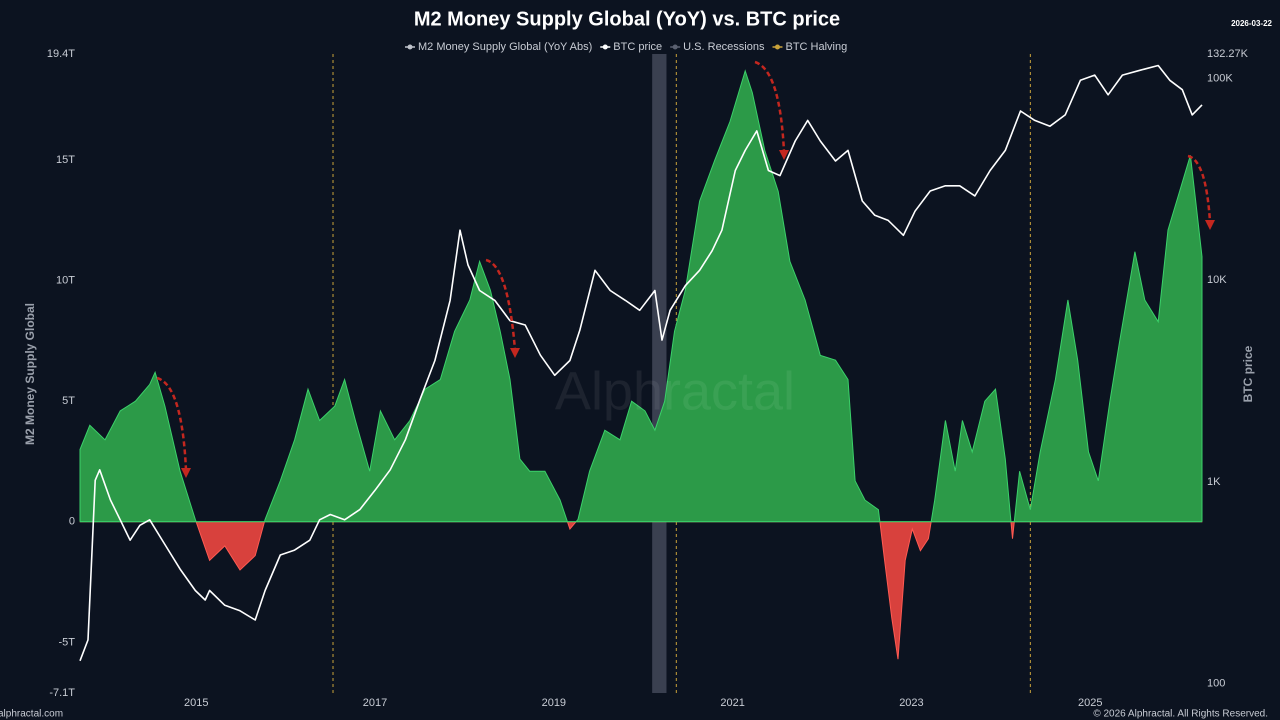 The width and height of the screenshot is (1280, 720). I want to click on y-axis-title: M2 Money Supply Global, so click(30, 374).